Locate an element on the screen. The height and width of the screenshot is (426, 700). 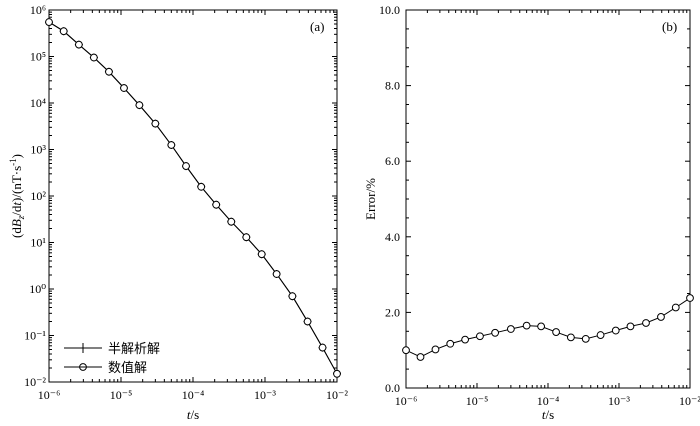
b-y-tick-label: 8.0 is located at coordinates (392, 86).